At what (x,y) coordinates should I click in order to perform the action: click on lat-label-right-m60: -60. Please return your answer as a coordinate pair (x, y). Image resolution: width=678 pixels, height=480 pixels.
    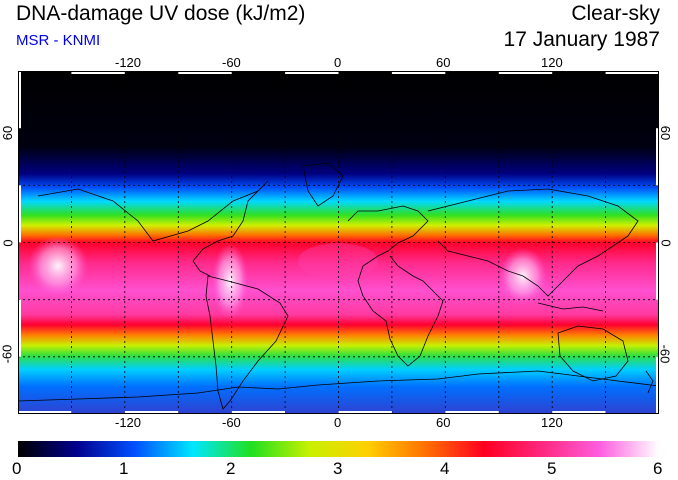
    Looking at the image, I should click on (665, 354).